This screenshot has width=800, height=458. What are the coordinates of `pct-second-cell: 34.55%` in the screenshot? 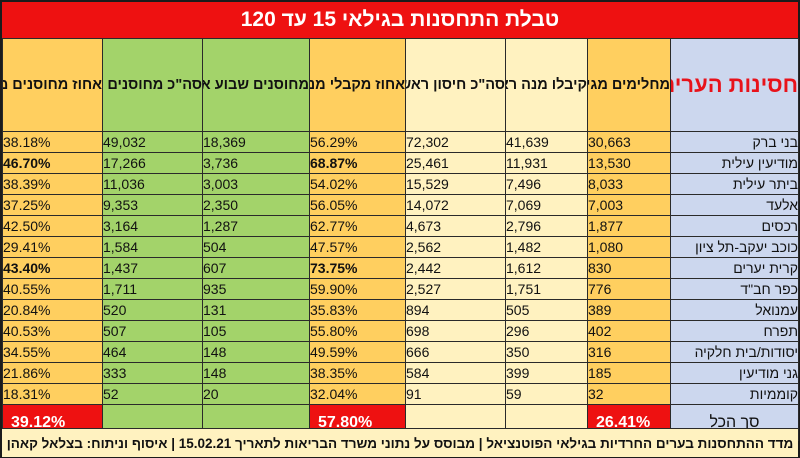 It's located at (52, 352).